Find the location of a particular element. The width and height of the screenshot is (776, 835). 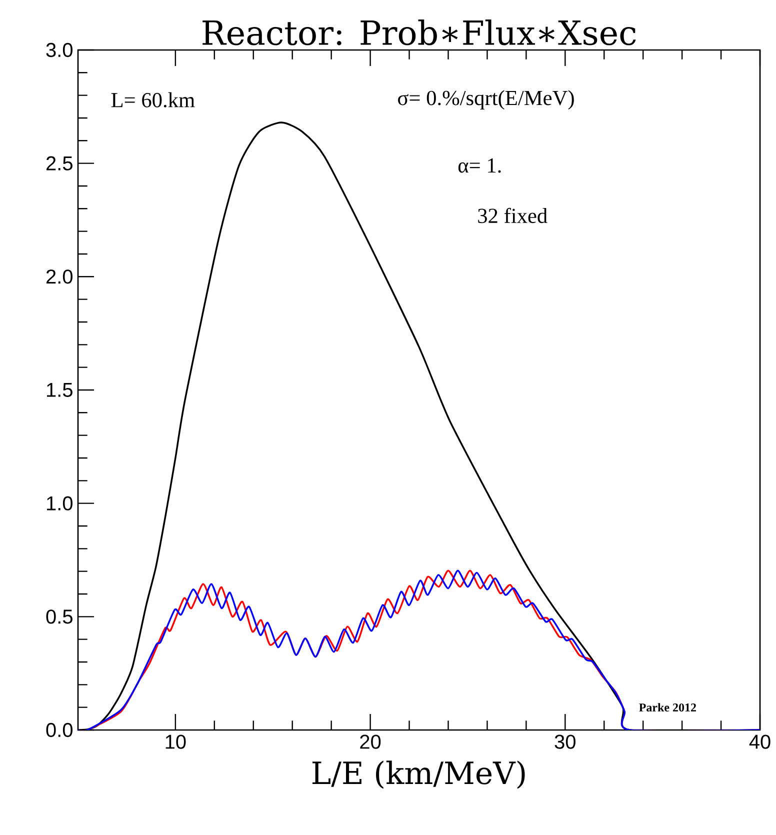

x-tick-label: 30 is located at coordinates (565, 741).